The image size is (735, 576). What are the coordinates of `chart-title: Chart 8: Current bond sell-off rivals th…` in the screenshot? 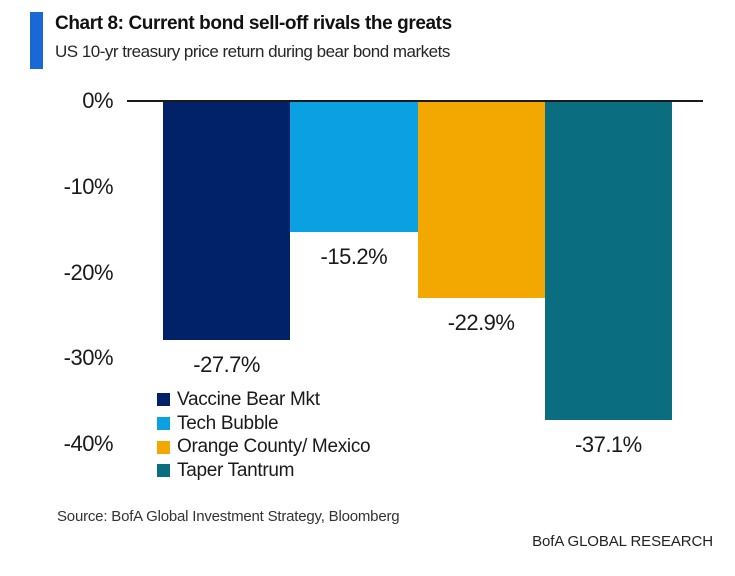 It's located at (253, 23).